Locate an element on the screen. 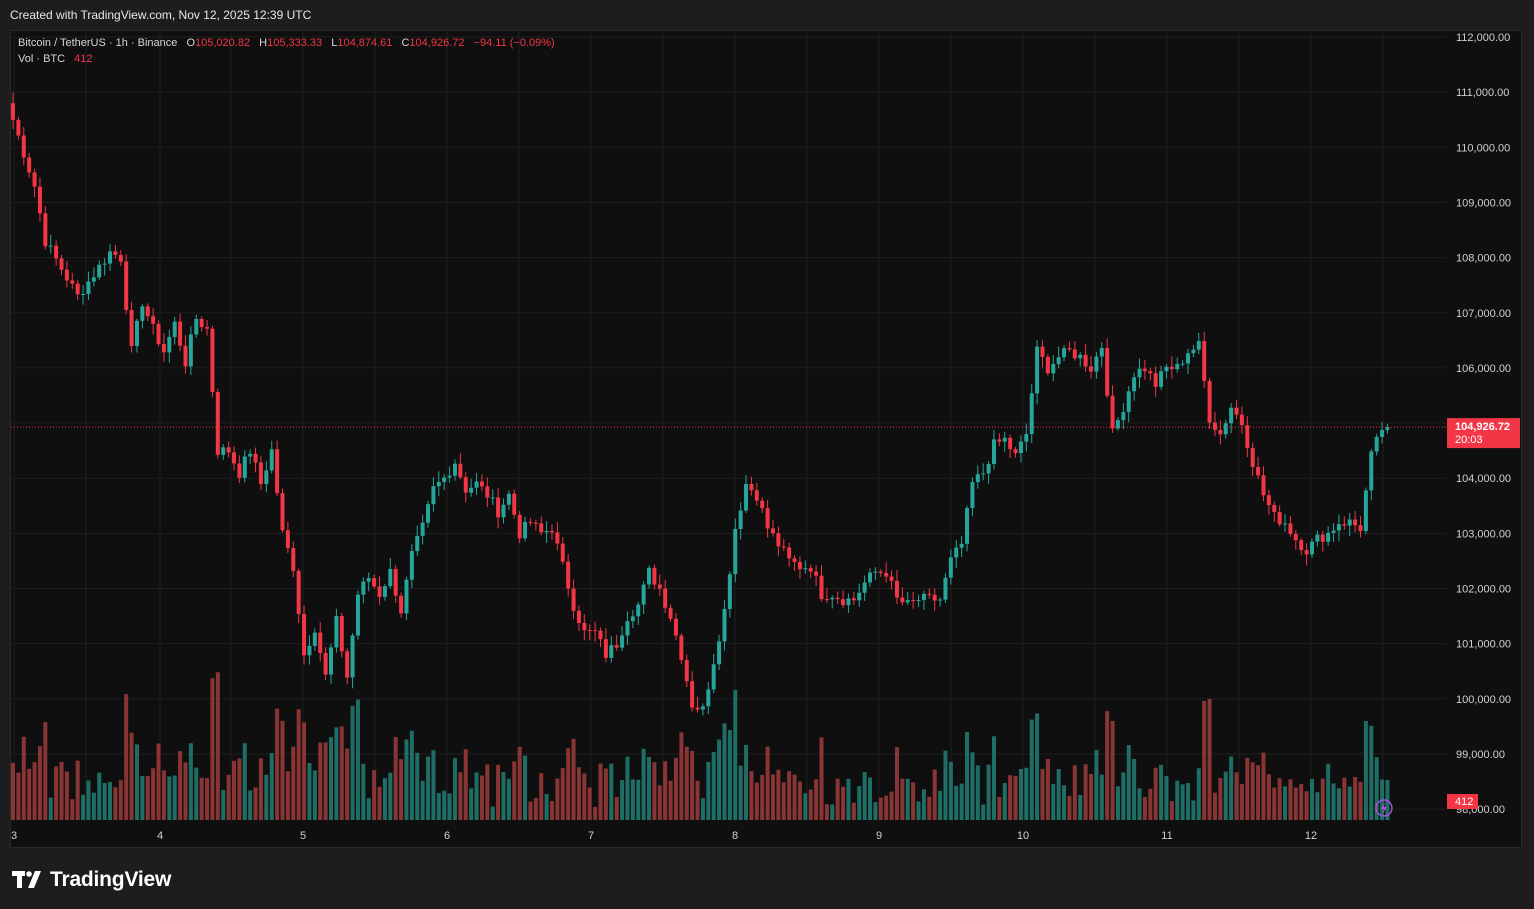  symbol-description: Bitcoin / TetherUS · 1h · Binance is located at coordinates (98, 43).